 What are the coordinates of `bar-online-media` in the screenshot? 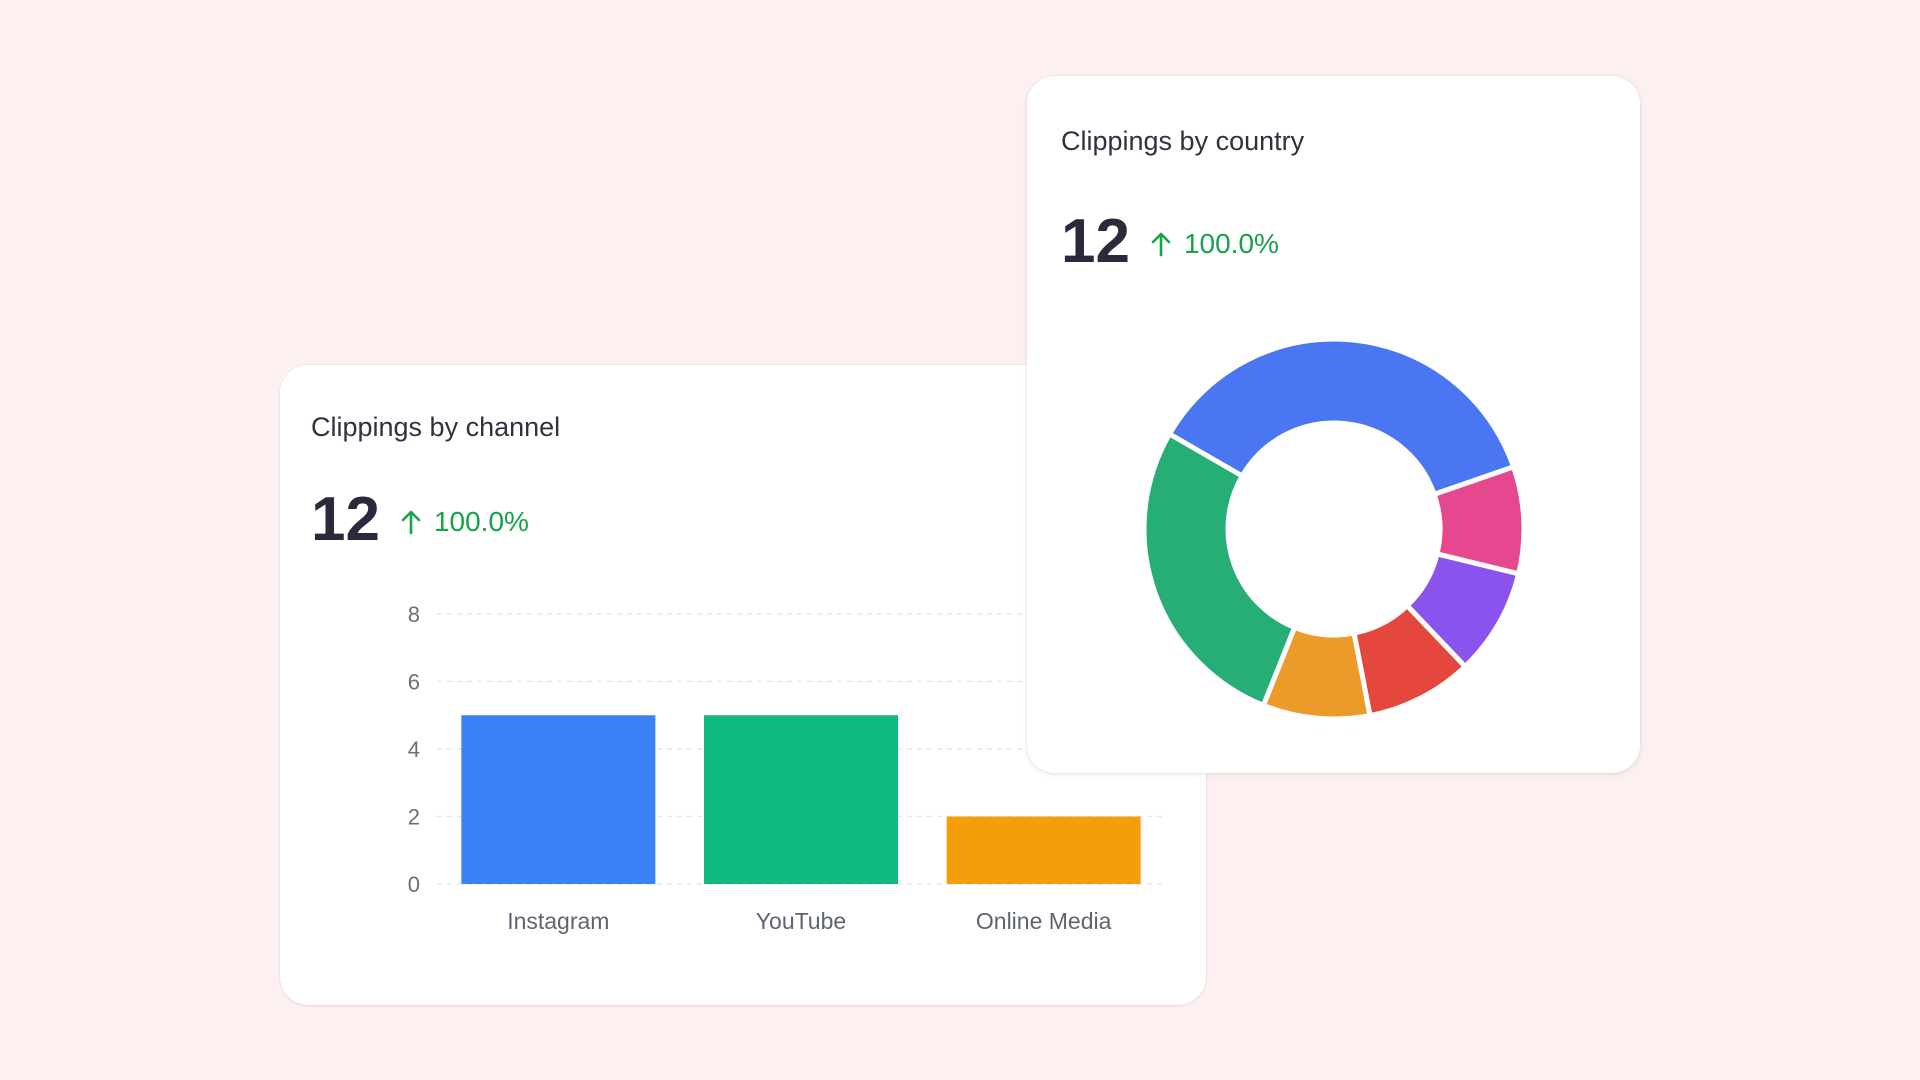 It's located at (1043, 850).